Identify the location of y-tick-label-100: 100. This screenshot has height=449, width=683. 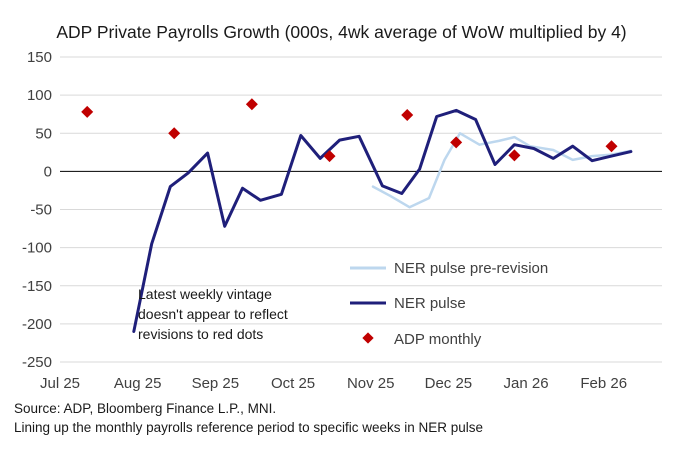
(39, 95).